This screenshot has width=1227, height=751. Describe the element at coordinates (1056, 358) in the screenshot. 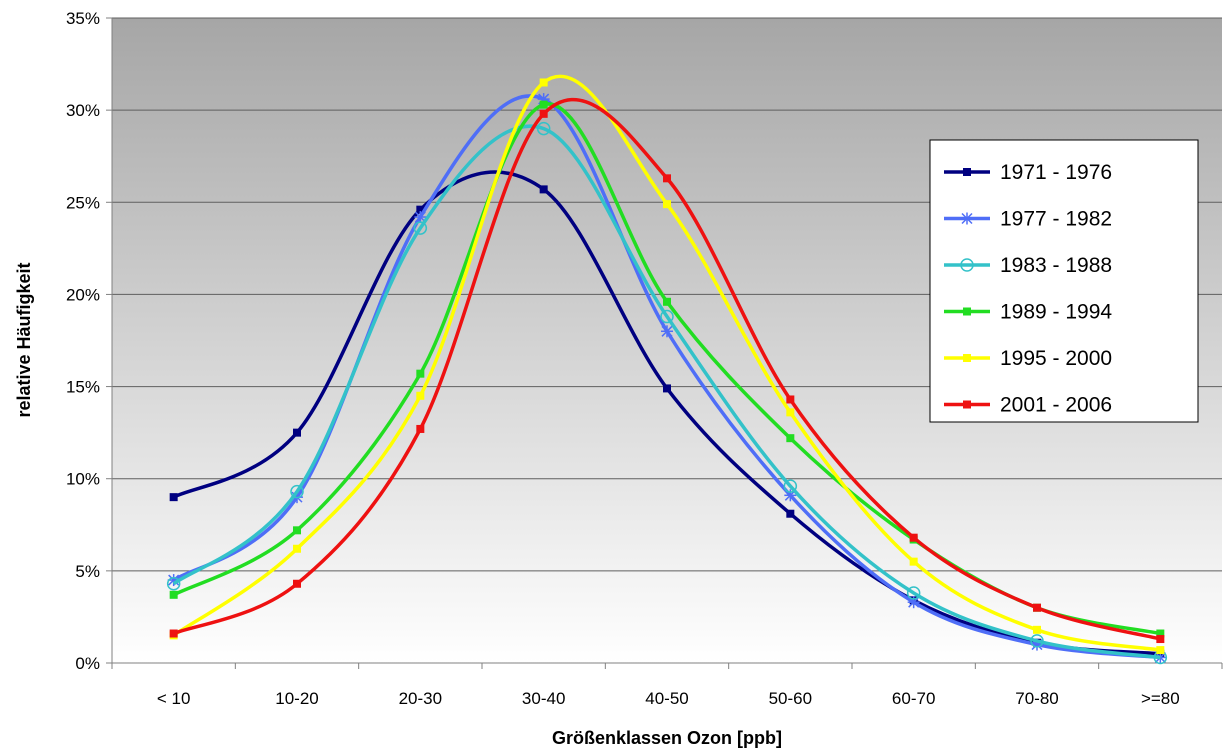

I see `legend-label: 1995 - 2000` at that location.